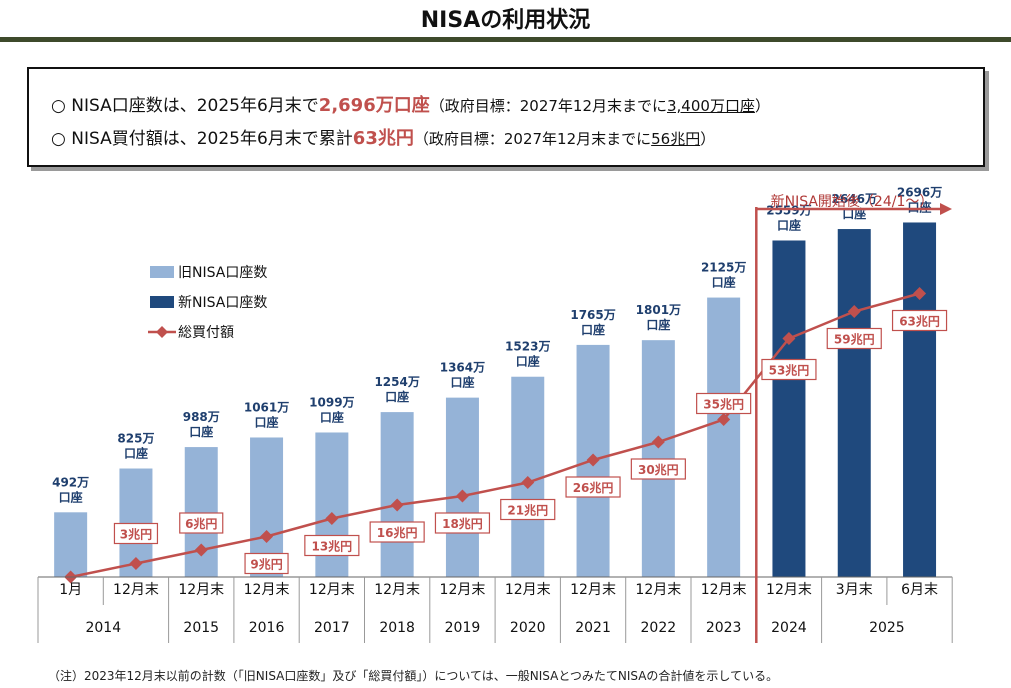 This screenshot has height=688, width=1011. I want to click on x-year-label: 2015, so click(201, 628).